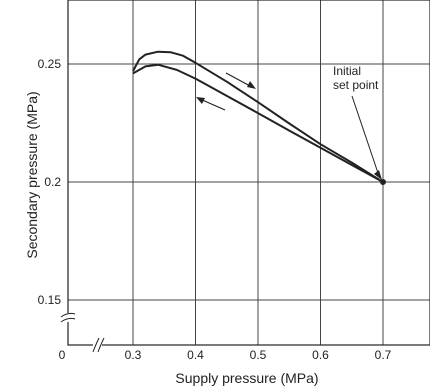 The height and width of the screenshot is (389, 430). I want to click on increasing-arrow-head, so click(251, 85).